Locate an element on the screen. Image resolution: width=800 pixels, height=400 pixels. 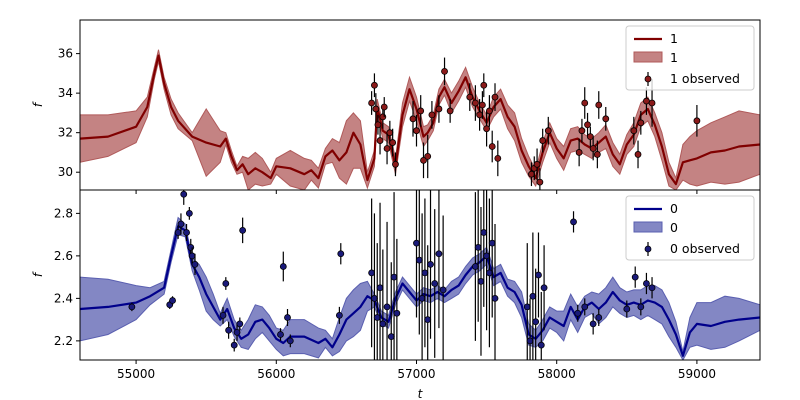
y-tick-label: 2.6 is located at coordinates (63, 256).